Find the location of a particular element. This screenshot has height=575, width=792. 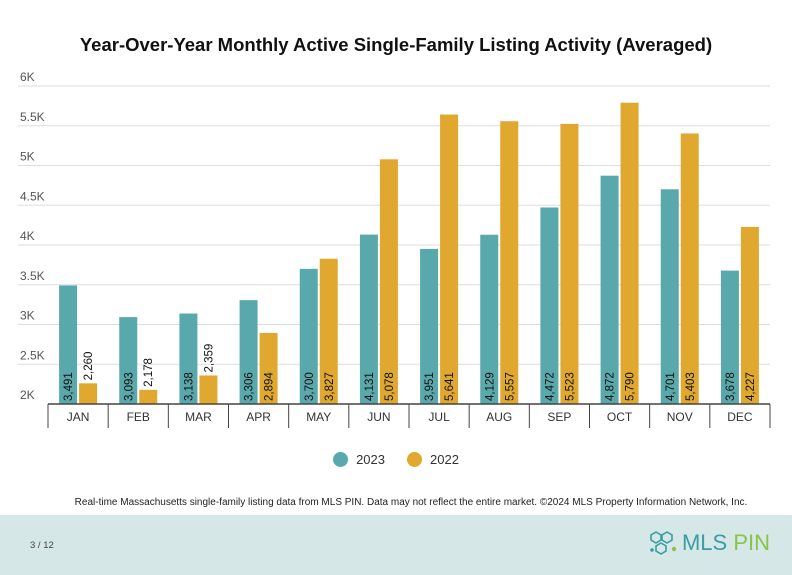

y-tick-label: 3K is located at coordinates (27, 316).